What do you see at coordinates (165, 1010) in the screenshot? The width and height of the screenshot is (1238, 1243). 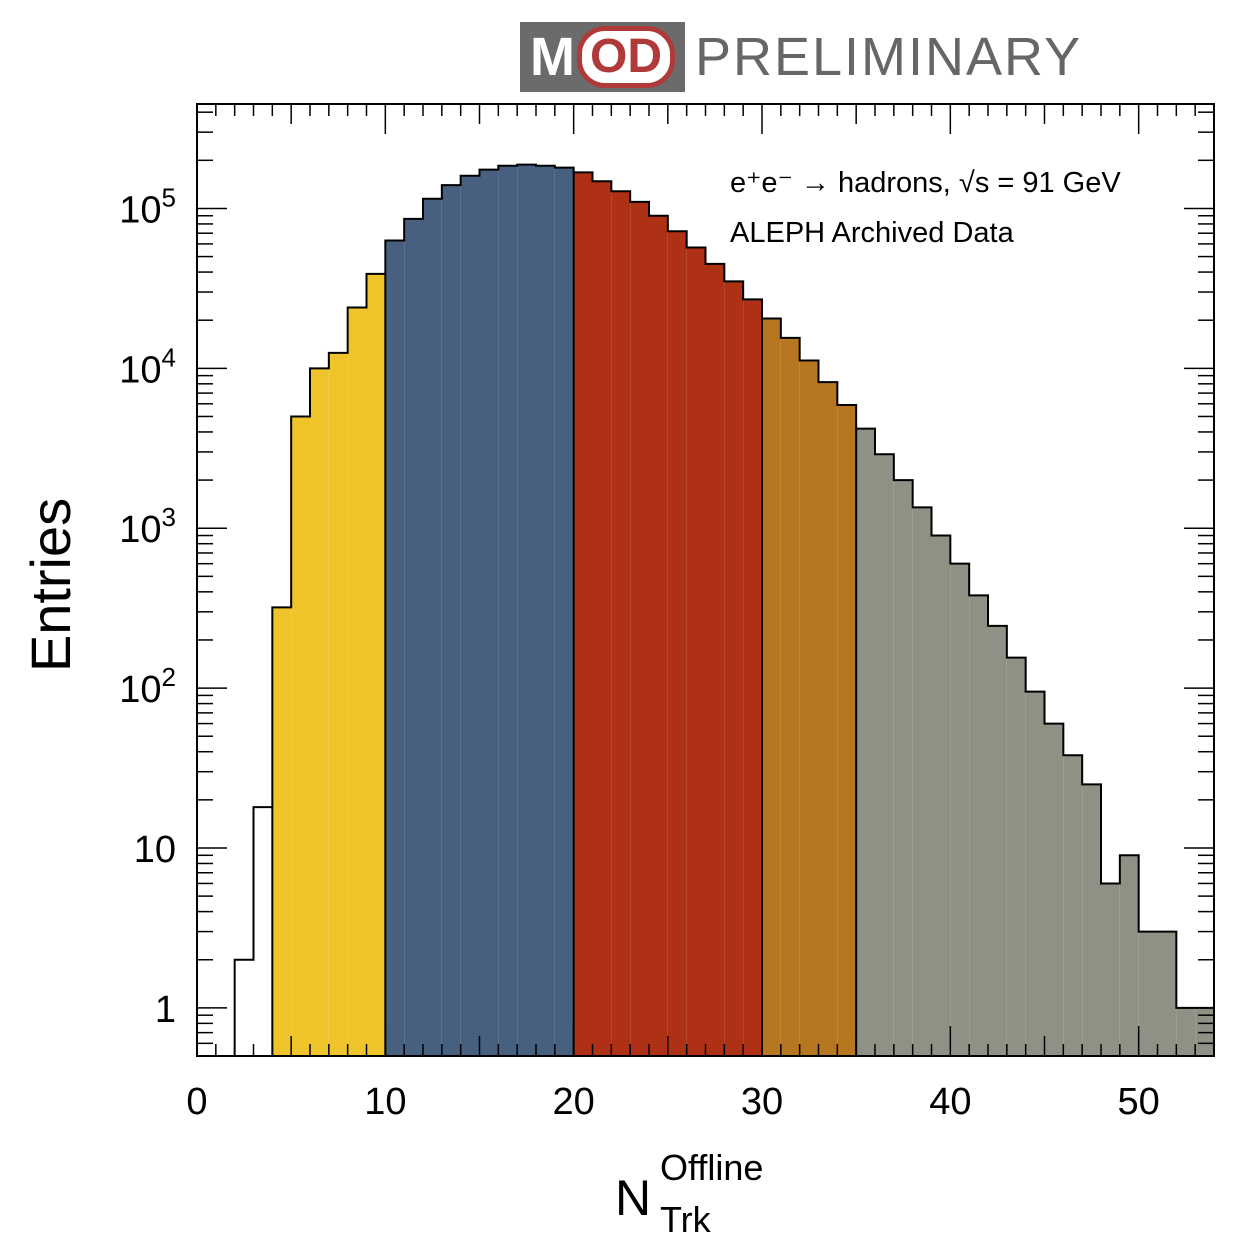 I see `y-tick-label: 1` at bounding box center [165, 1010].